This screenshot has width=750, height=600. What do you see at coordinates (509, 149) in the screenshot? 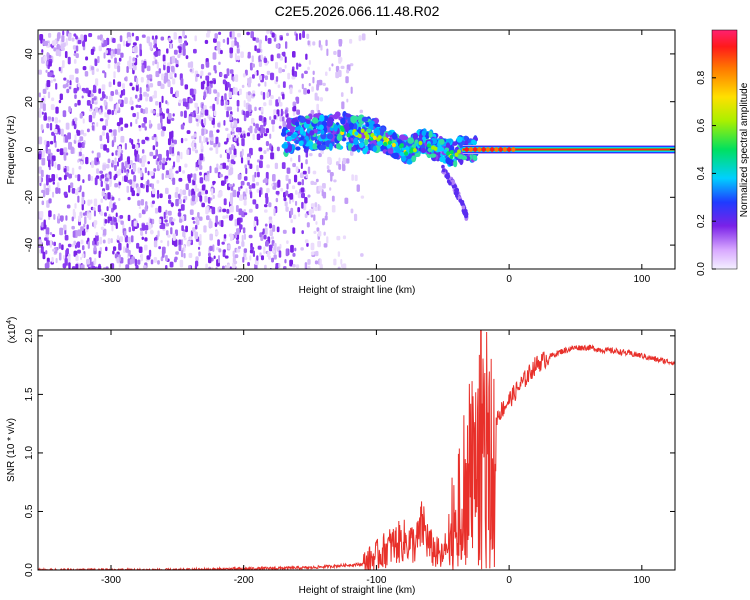
I see `carrier-onset-cell` at bounding box center [509, 149].